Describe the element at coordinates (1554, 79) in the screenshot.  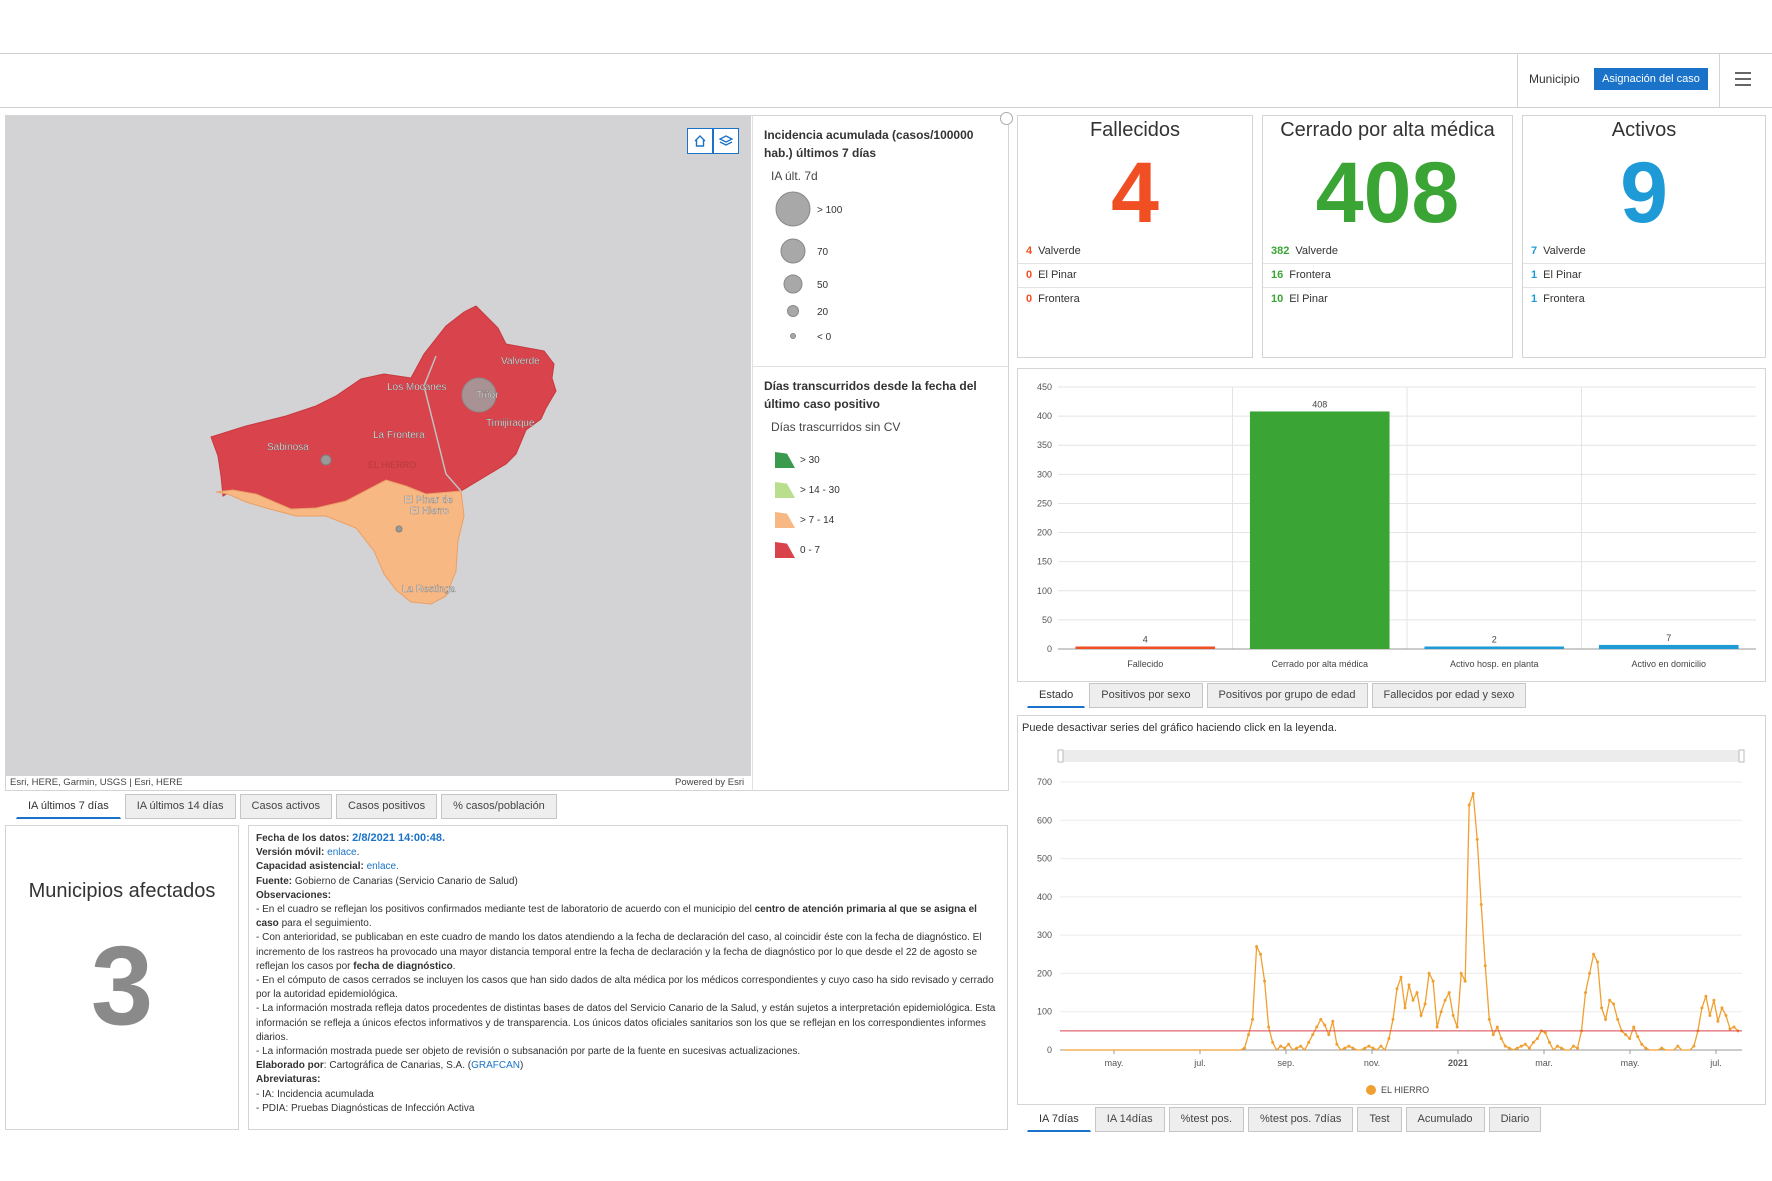
I see `municipio-toggle: Municipio` at that location.